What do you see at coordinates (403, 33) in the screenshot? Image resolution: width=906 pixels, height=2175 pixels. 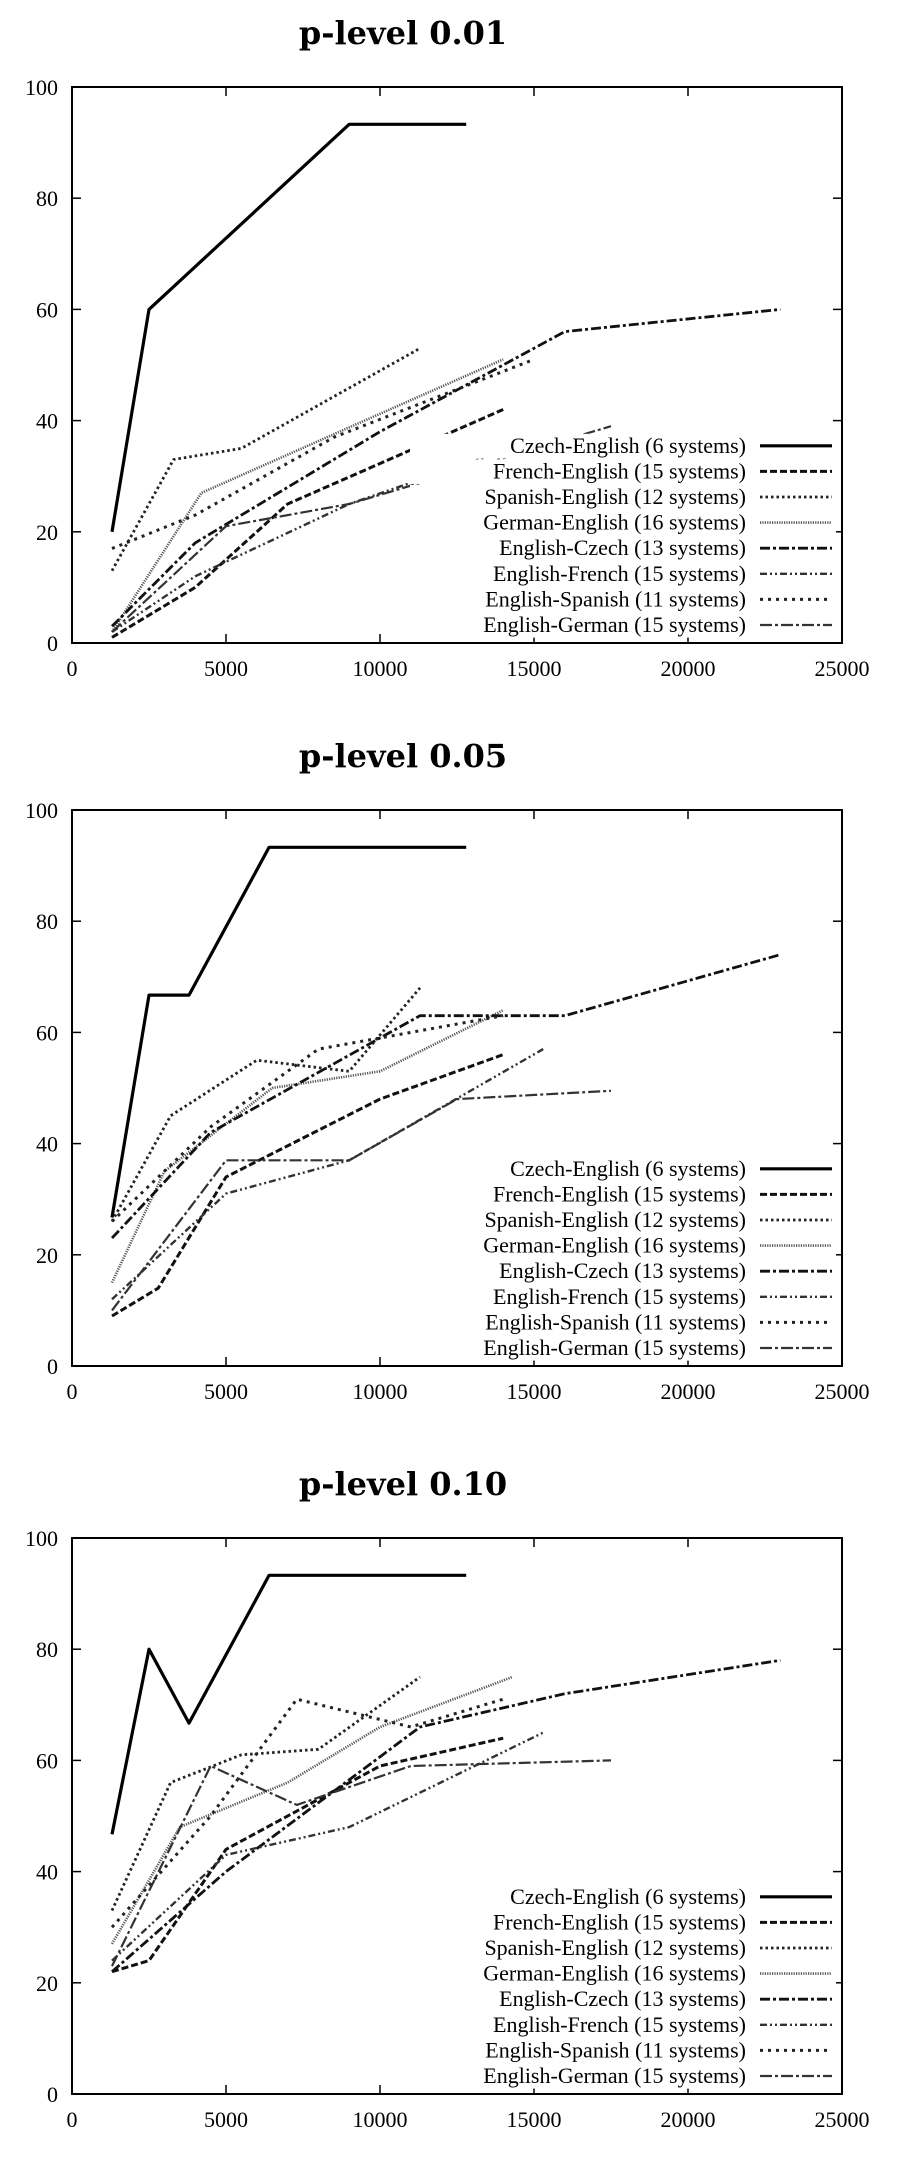 I see `chart-title-1: p-level 0.01` at bounding box center [403, 33].